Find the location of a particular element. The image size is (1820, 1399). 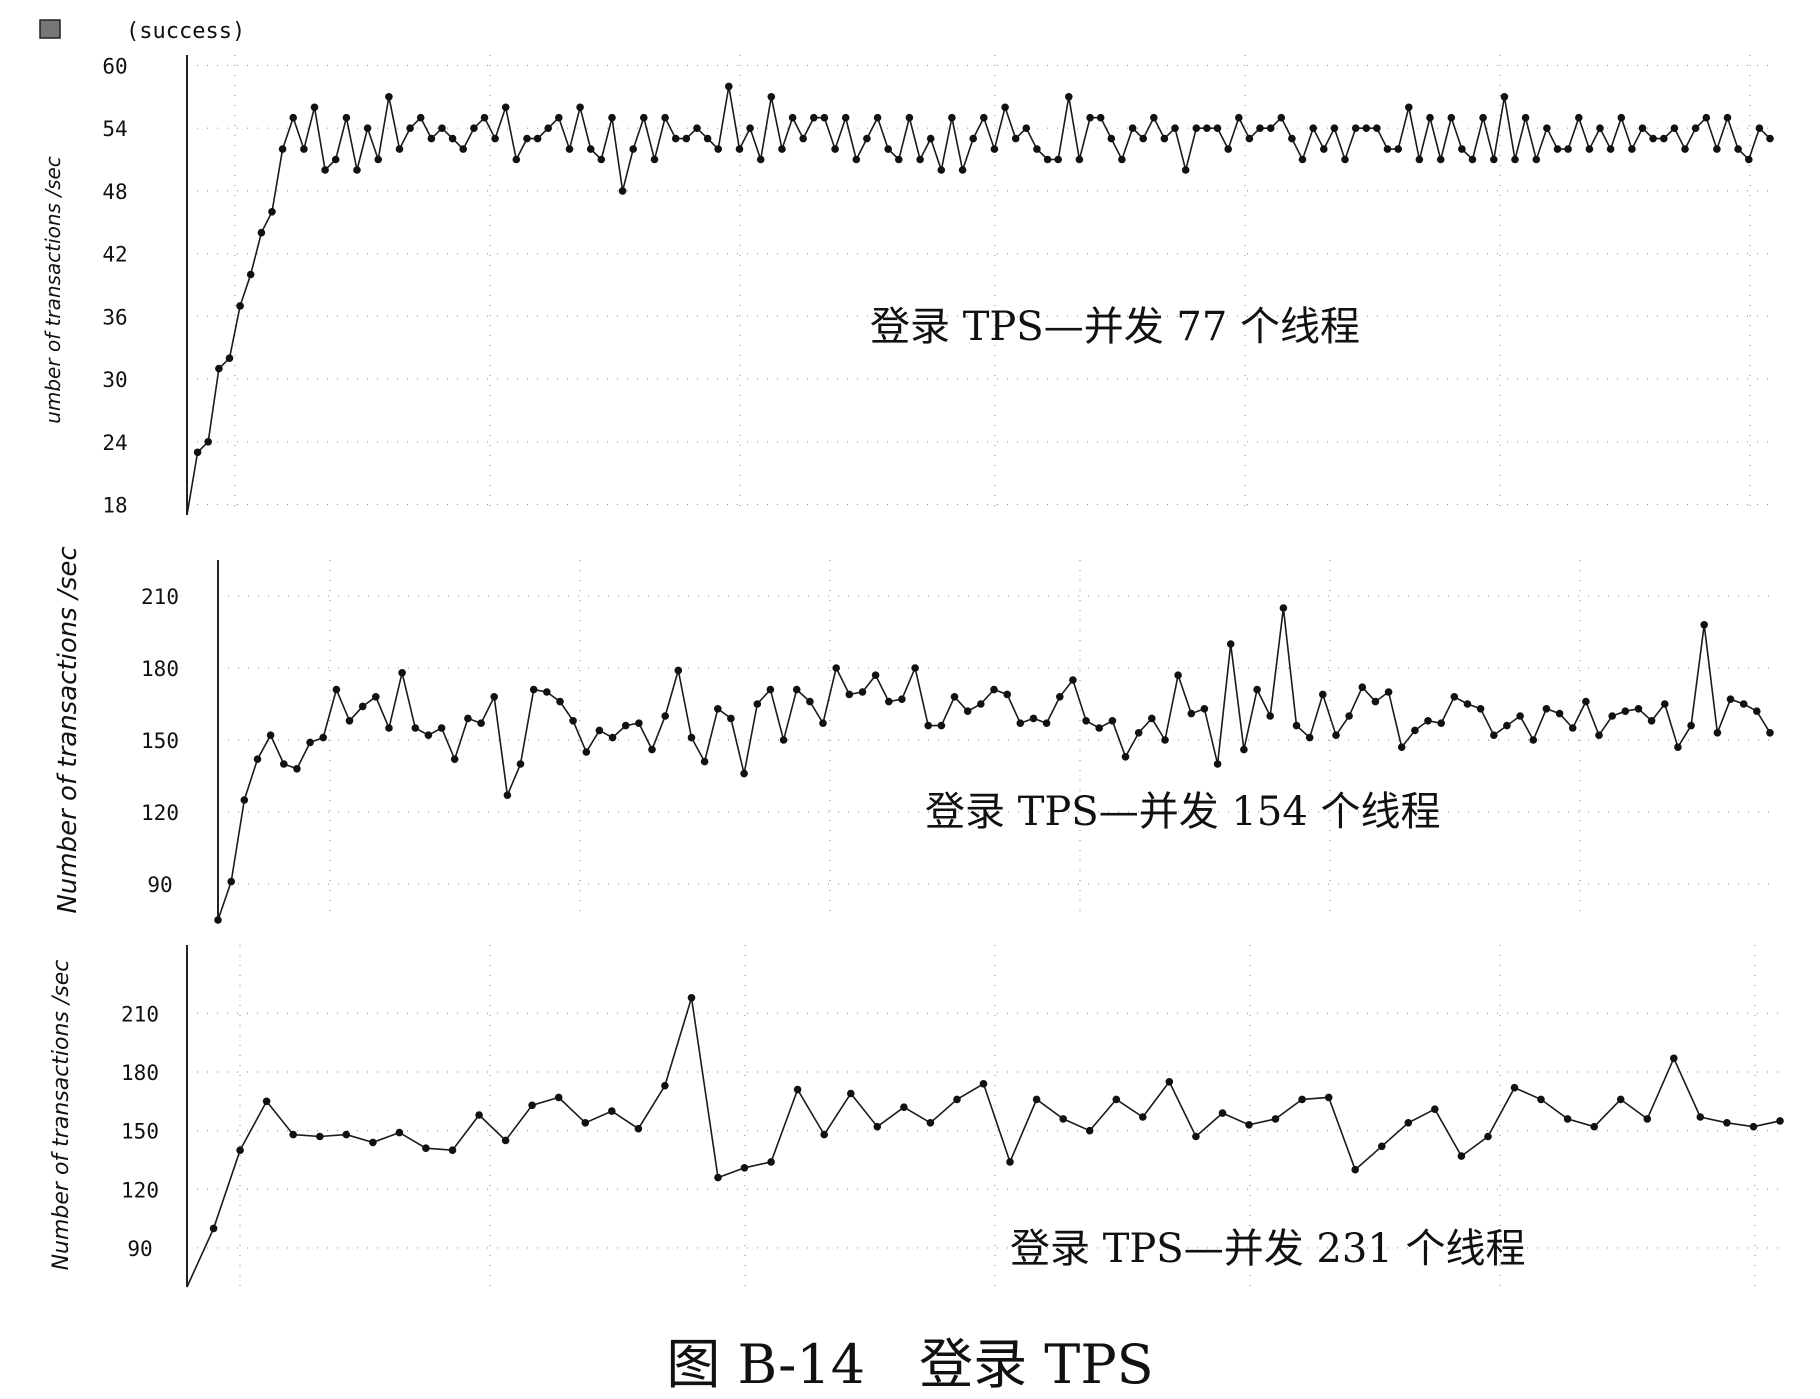

y-tick-label: 90 is located at coordinates (159, 885).